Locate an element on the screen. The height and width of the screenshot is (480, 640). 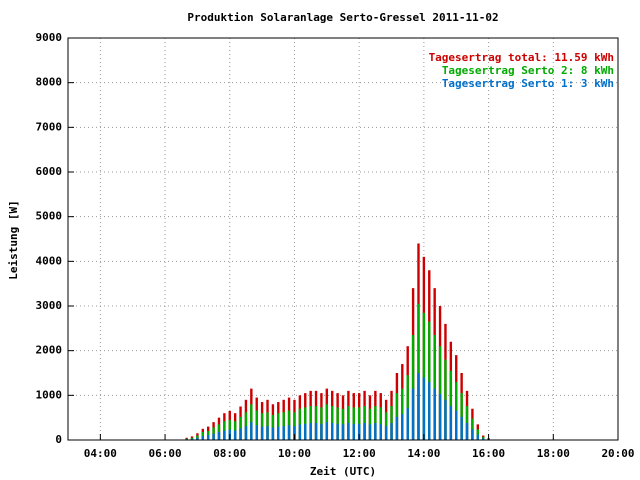
x-tick-label: 06:00 is located at coordinates (164, 453).